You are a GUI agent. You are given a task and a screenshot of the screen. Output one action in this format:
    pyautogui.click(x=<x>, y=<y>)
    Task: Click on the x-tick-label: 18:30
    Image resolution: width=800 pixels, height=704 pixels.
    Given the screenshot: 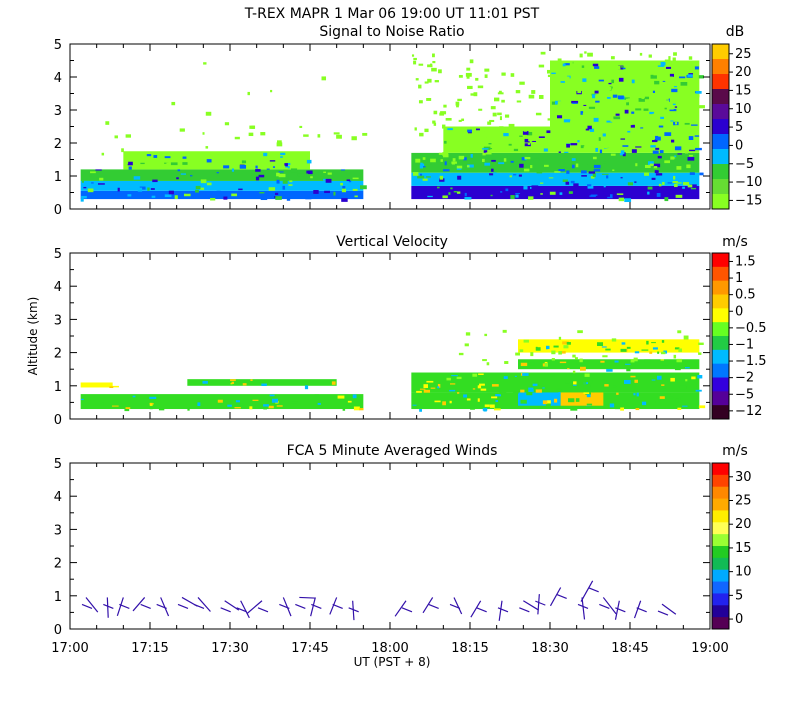 What is the action you would take?
    pyautogui.click(x=549, y=648)
    